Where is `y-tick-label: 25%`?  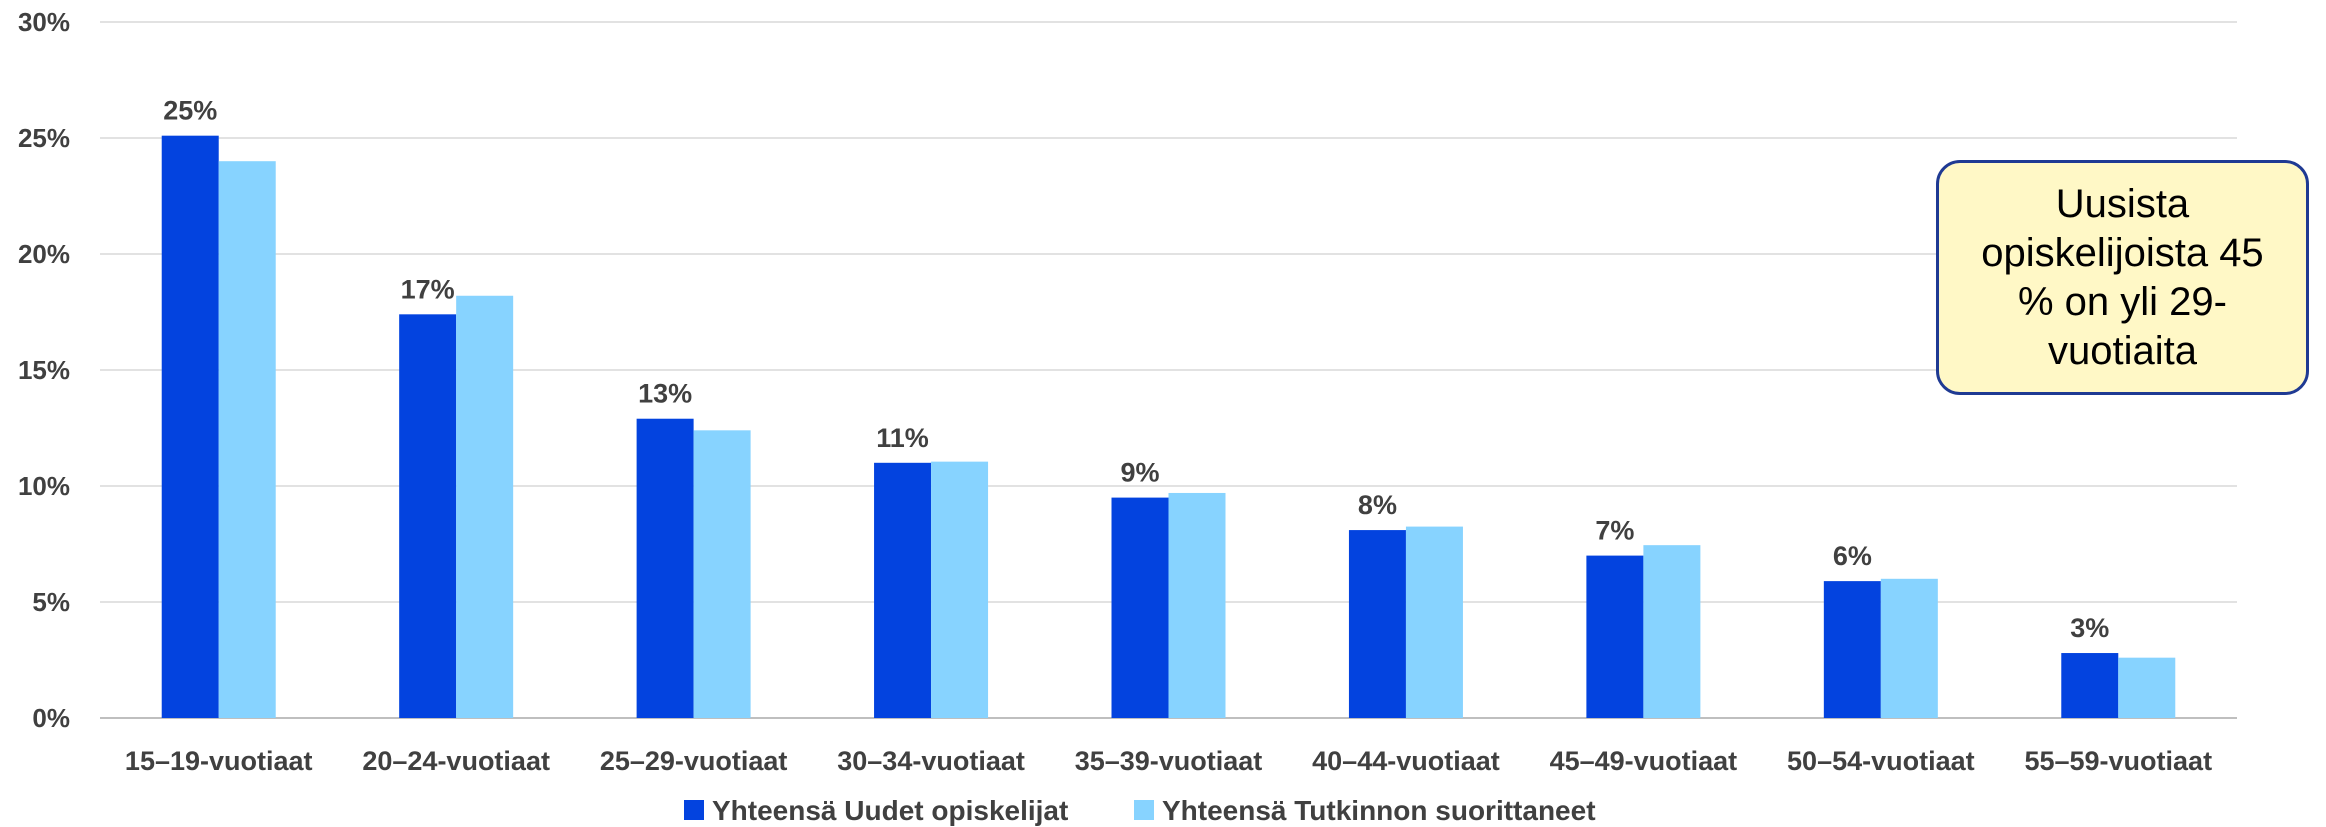 y-tick-label: 25% is located at coordinates (44, 138).